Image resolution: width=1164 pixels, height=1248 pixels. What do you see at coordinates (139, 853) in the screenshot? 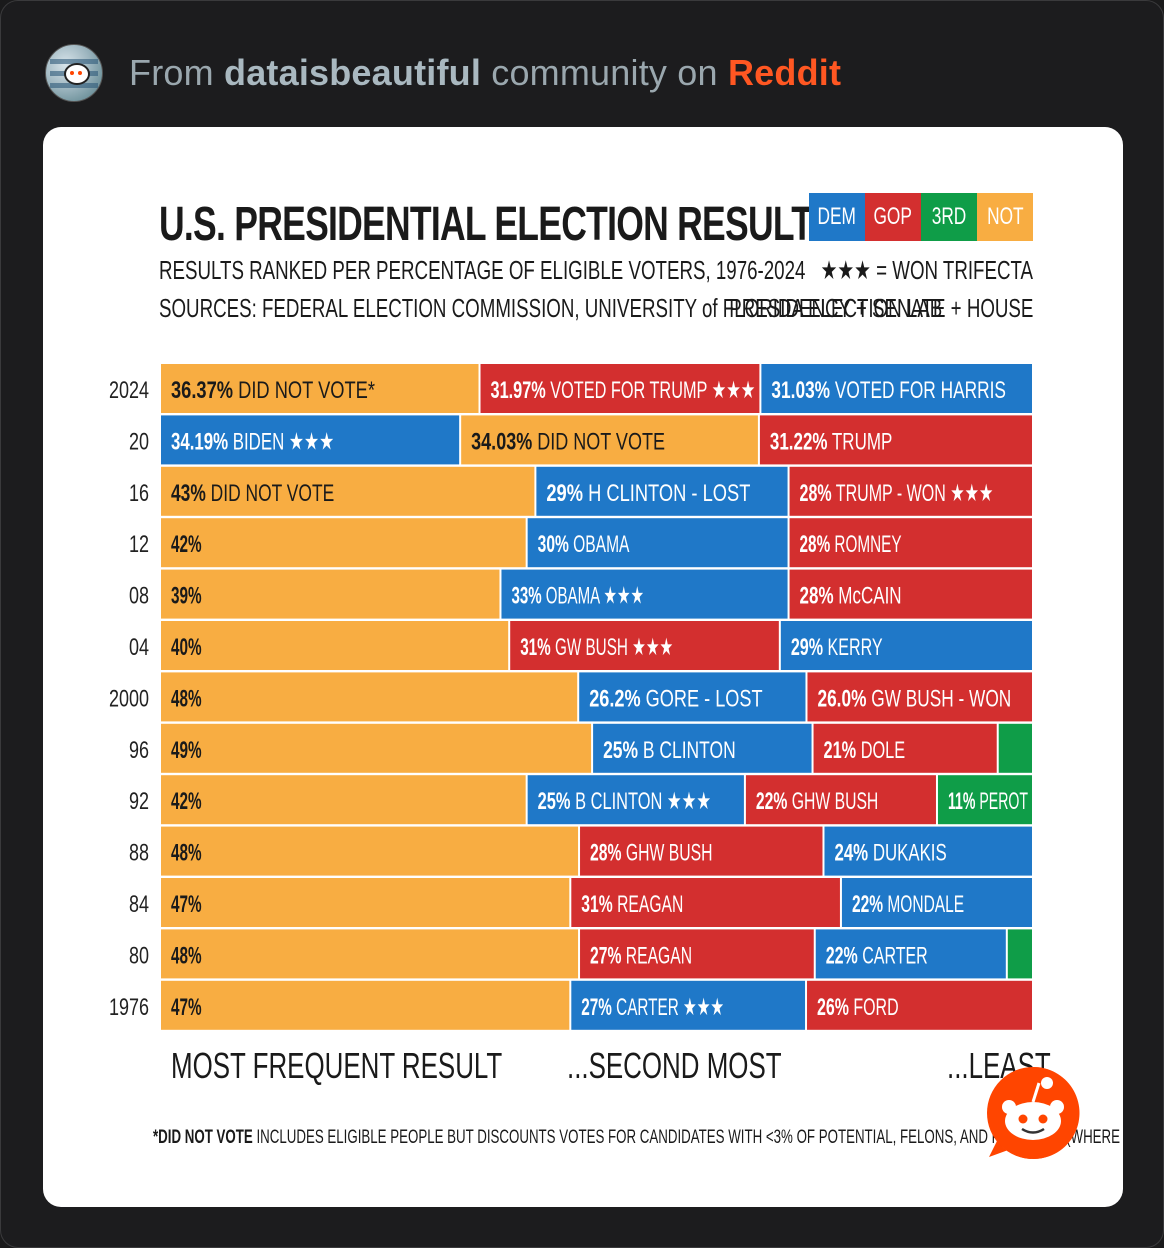
I see `year-label: 88` at bounding box center [139, 853].